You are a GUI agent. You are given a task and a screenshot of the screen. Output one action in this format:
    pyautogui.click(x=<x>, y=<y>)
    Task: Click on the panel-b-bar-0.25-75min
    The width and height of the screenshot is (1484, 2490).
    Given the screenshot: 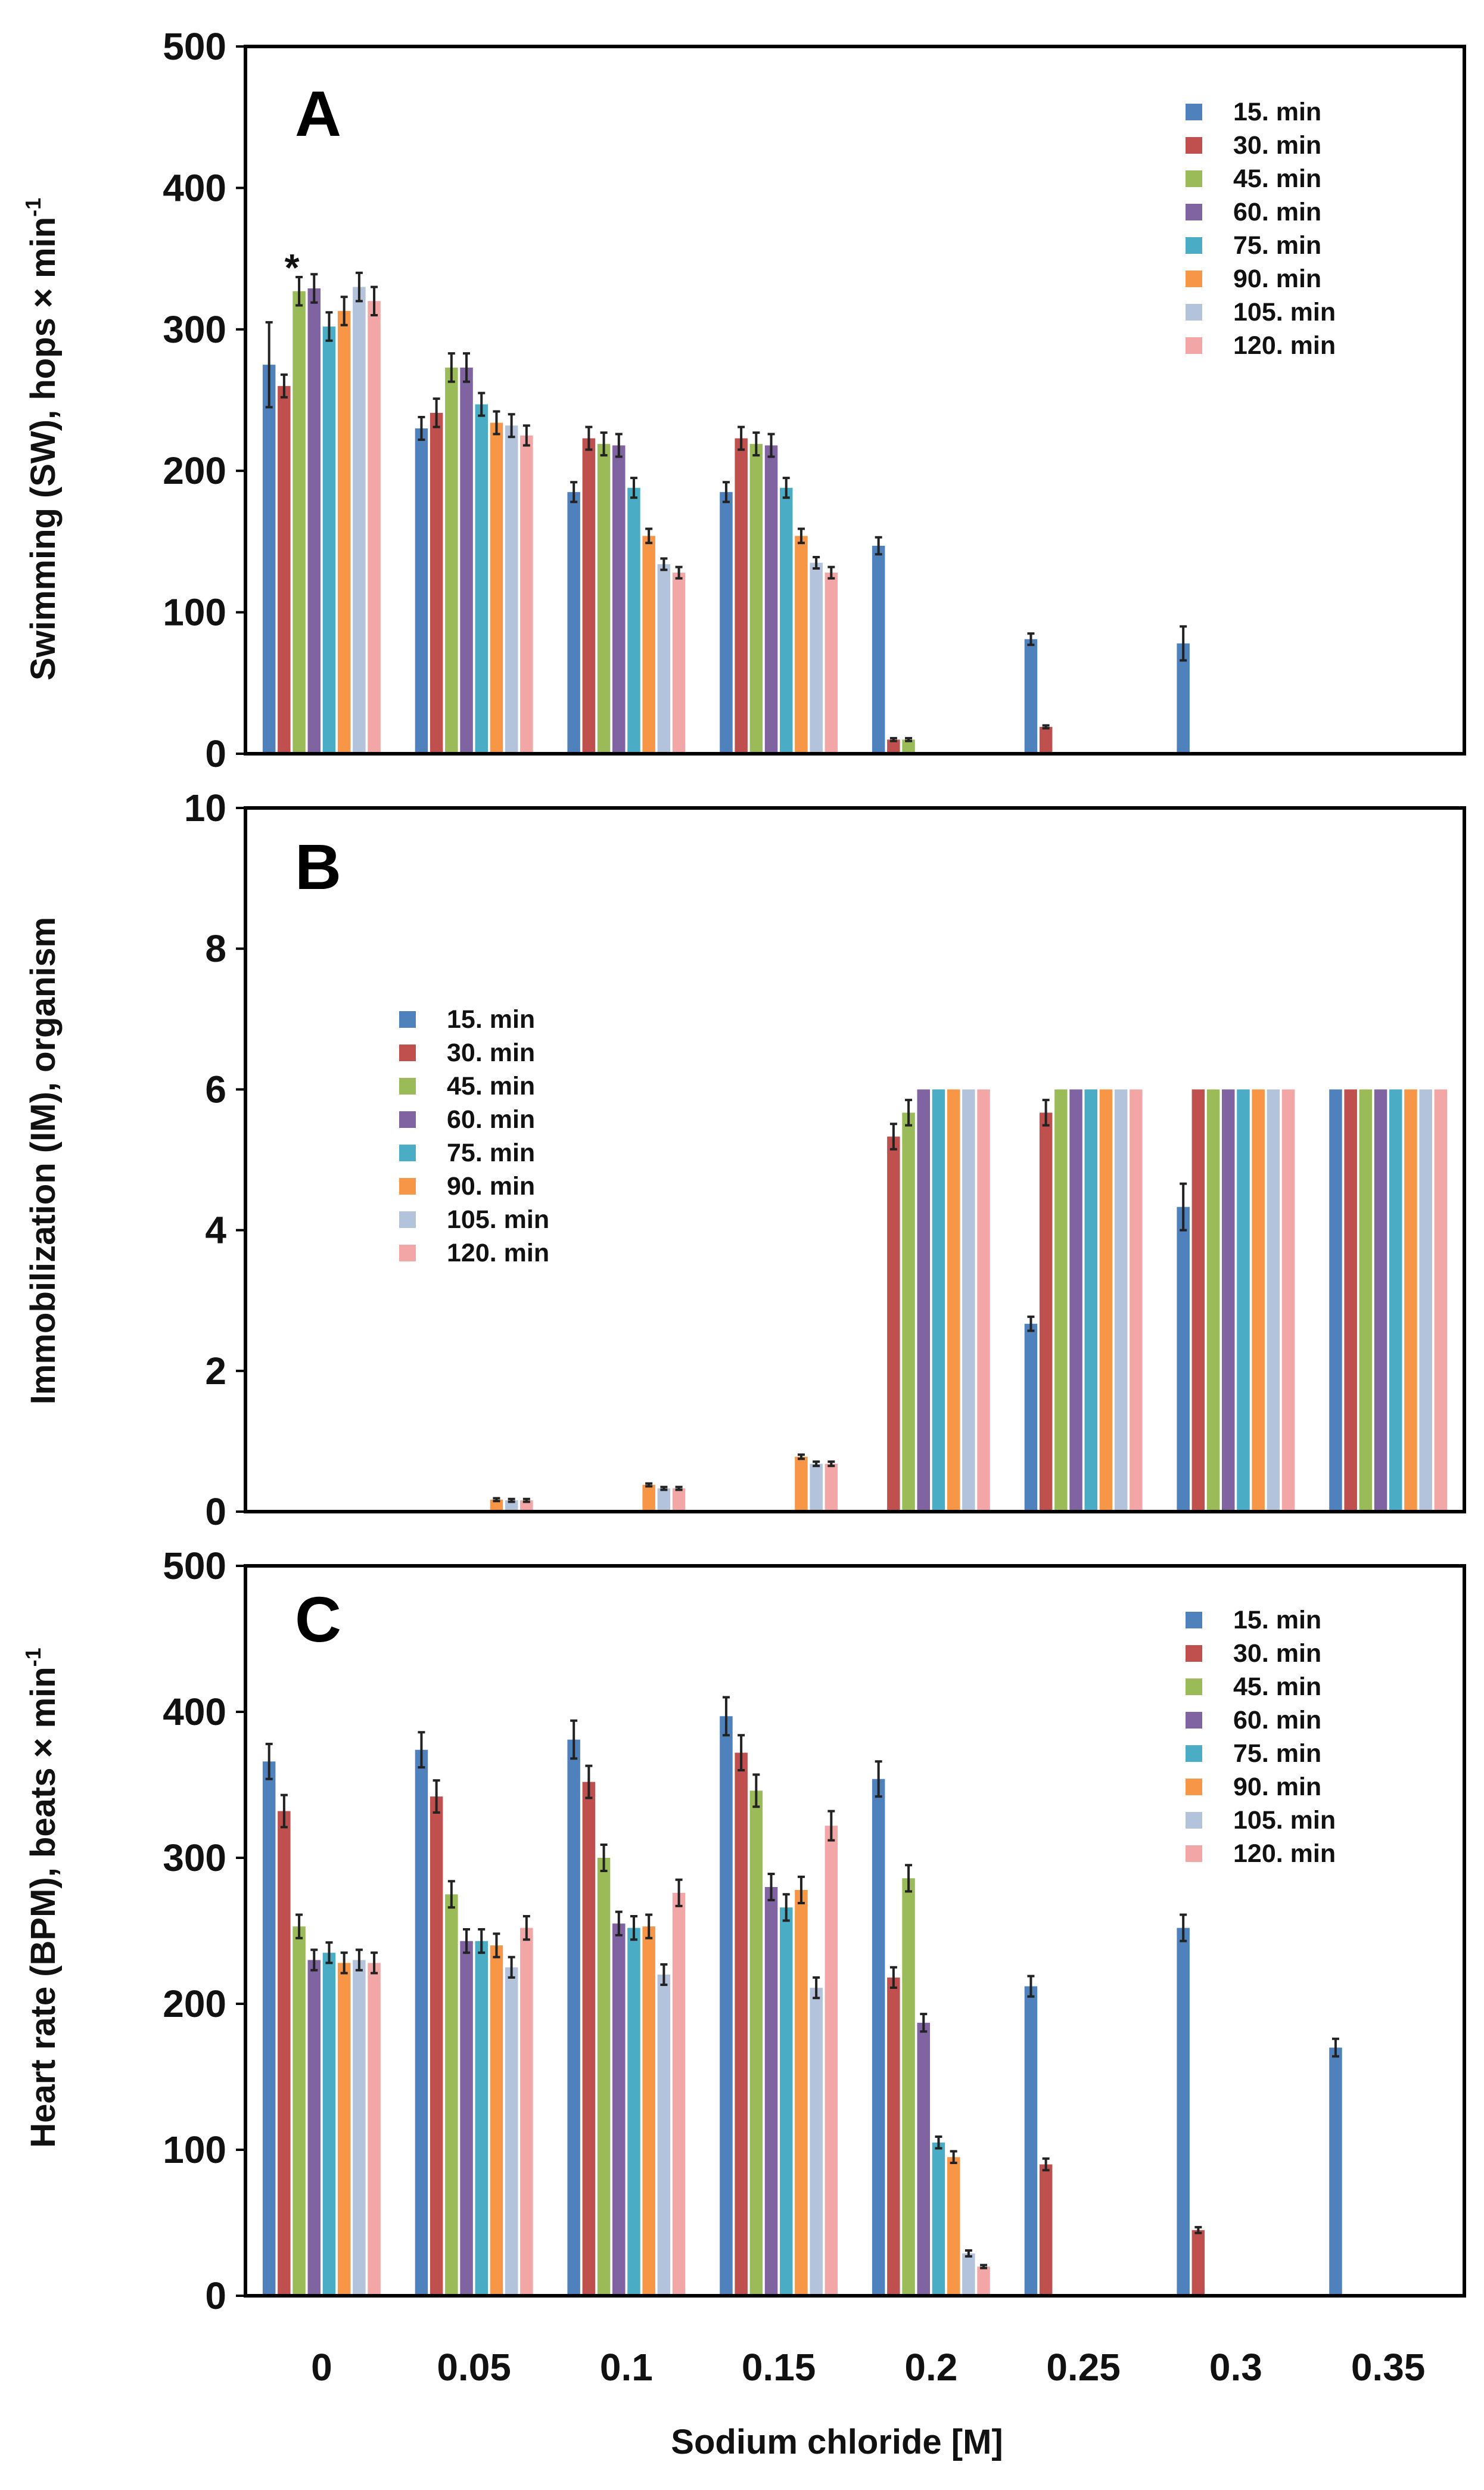 What is the action you would take?
    pyautogui.click(x=1090, y=1300)
    